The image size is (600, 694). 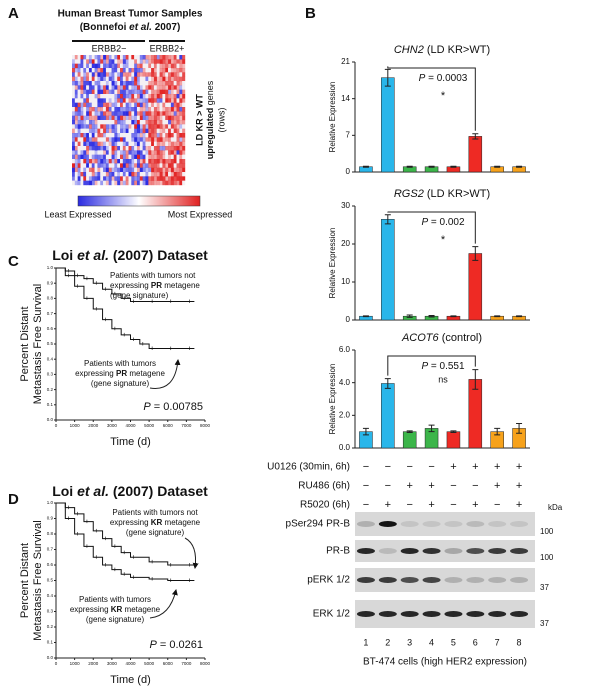 I want to click on annotation: Patients with tumors, so click(x=115, y=599).